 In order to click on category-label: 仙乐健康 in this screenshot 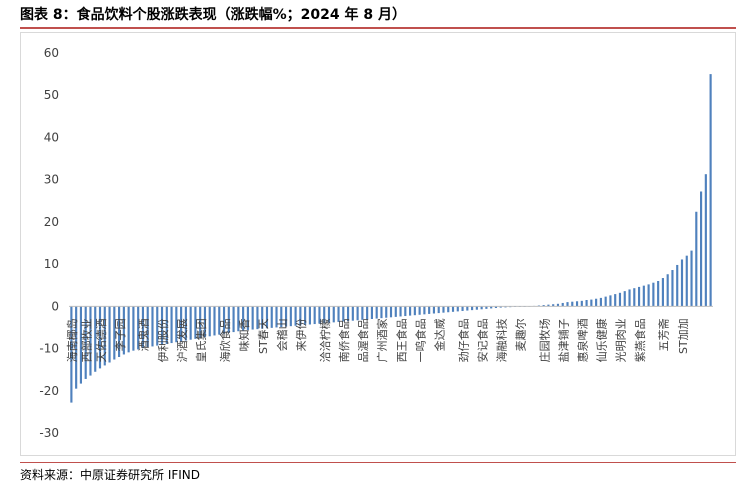, I will do `click(602, 340)`.